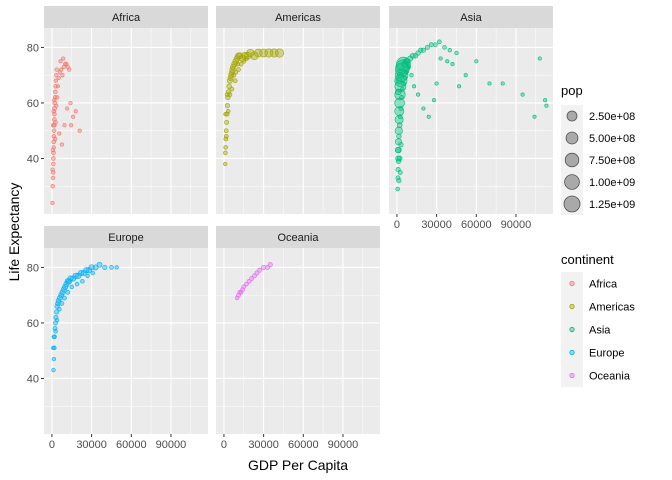 Image resolution: width=672 pixels, height=480 pixels. Describe the element at coordinates (612, 117) in the screenshot. I see `size-legend-label: 2.50e+08` at that location.